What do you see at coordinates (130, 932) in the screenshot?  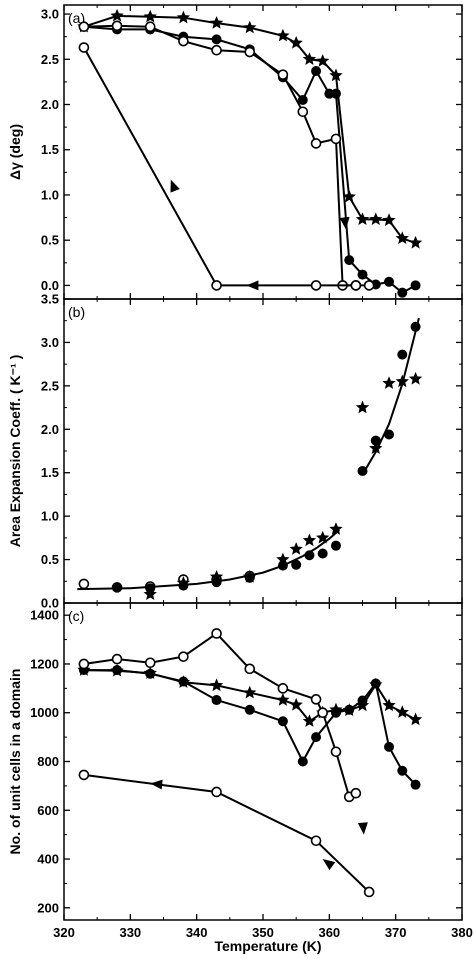 I see `x-tick-label: 330` at bounding box center [130, 932].